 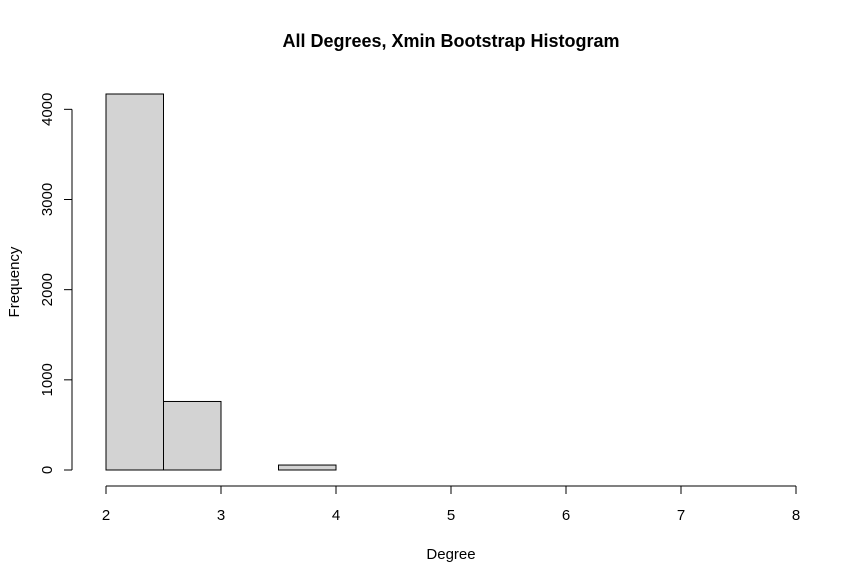 I want to click on x-tick-label-3: 3, so click(x=221, y=515).